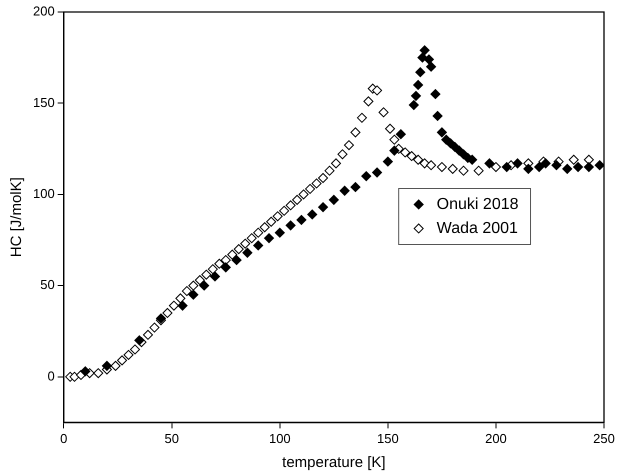 The image size is (618, 476). What do you see at coordinates (477, 204) in the screenshot?
I see `legend-label: Onuki 2018` at bounding box center [477, 204].